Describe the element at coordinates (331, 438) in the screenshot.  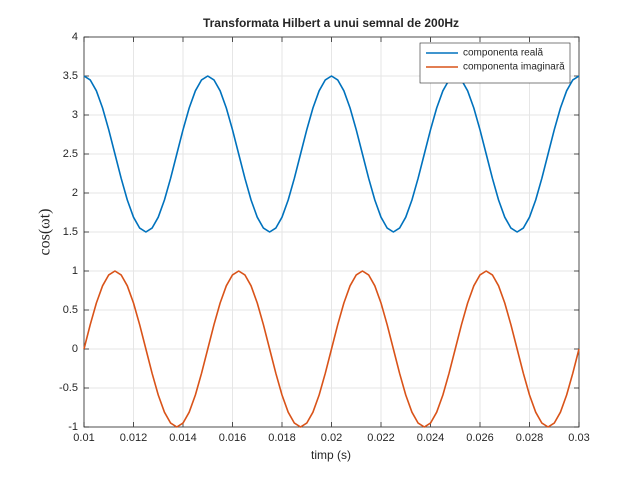
I see `x-tick-label: 0.02` at that location.